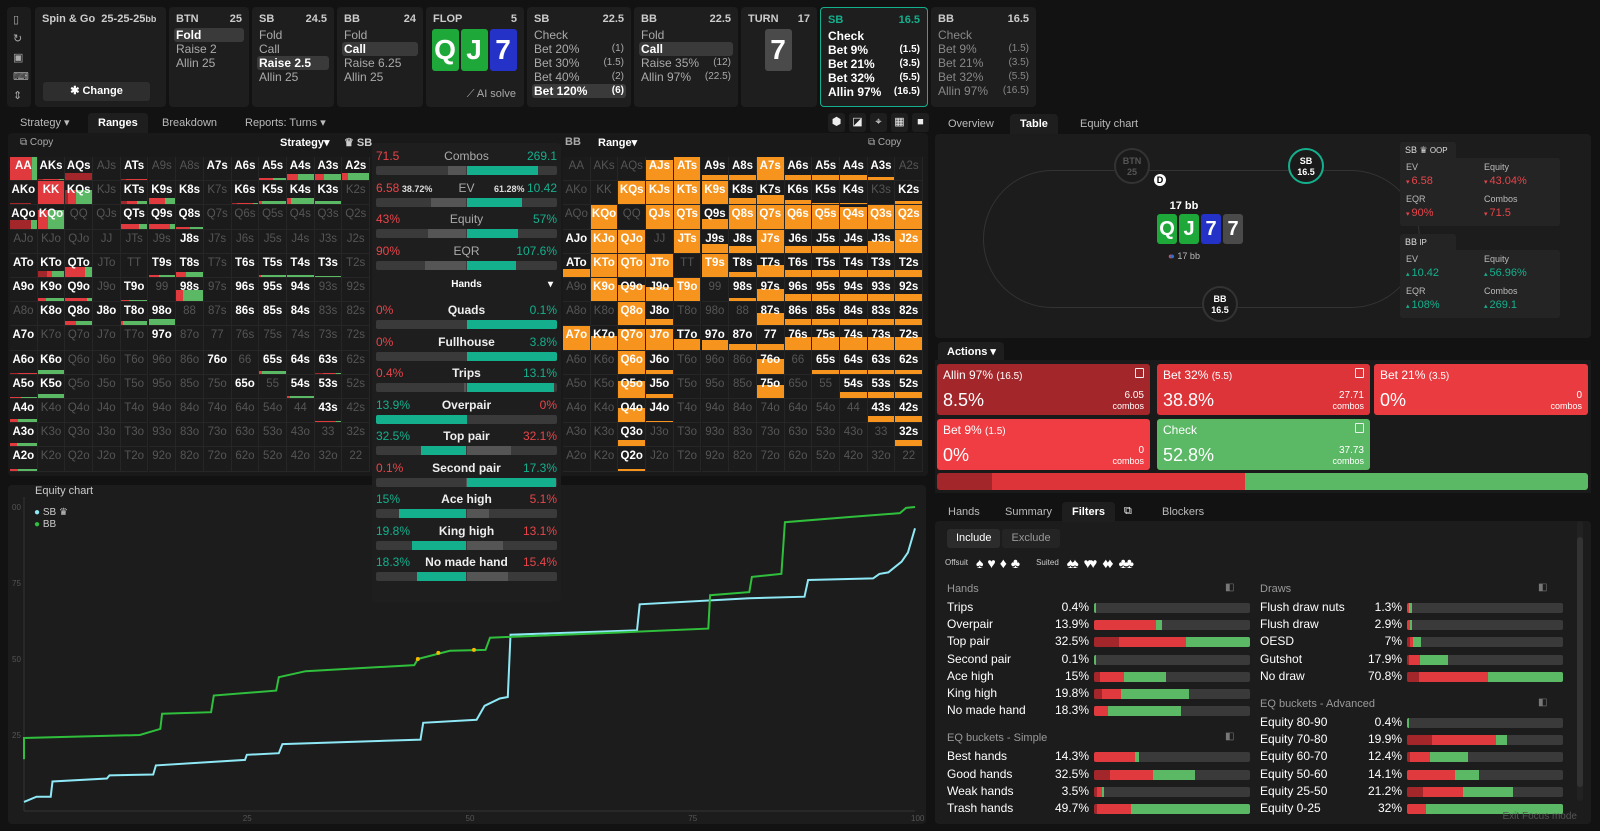  Describe the element at coordinates (190, 338) in the screenshot. I see `hand-cell: 87o` at that location.